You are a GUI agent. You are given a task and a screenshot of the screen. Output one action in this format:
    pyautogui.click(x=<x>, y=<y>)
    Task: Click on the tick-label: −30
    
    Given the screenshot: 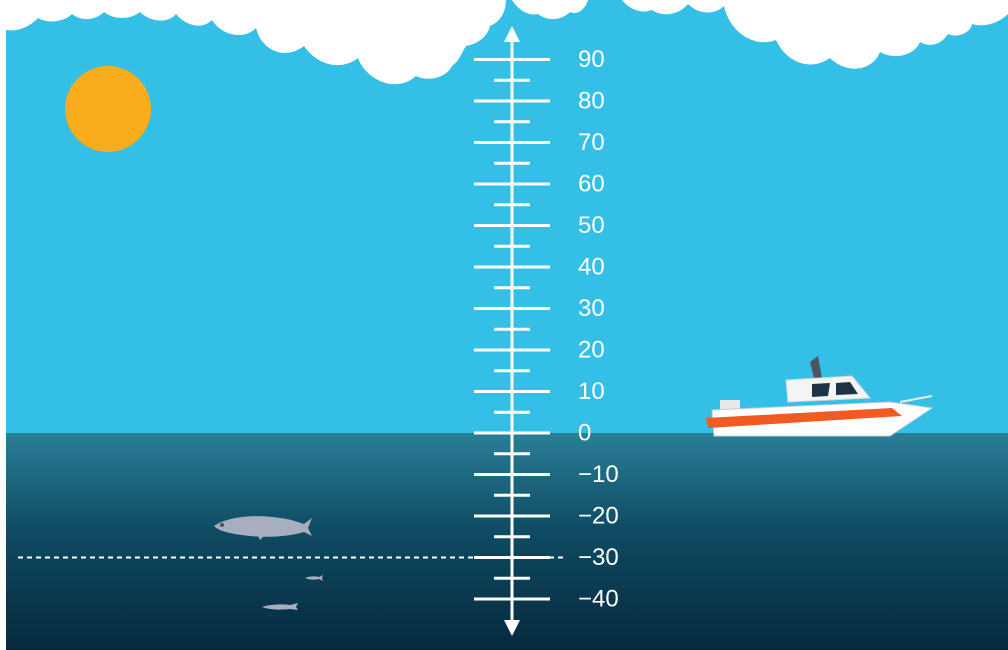 What is the action you would take?
    pyautogui.click(x=598, y=557)
    